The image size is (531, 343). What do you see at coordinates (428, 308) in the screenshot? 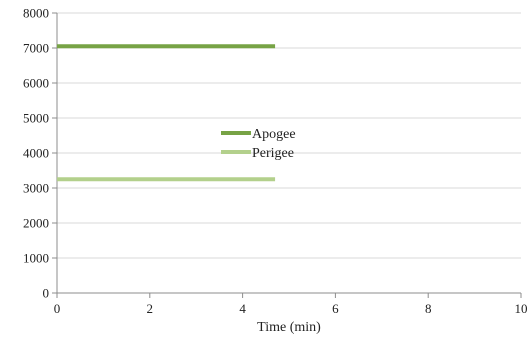
I see `x-tick-label: 8` at bounding box center [428, 308].